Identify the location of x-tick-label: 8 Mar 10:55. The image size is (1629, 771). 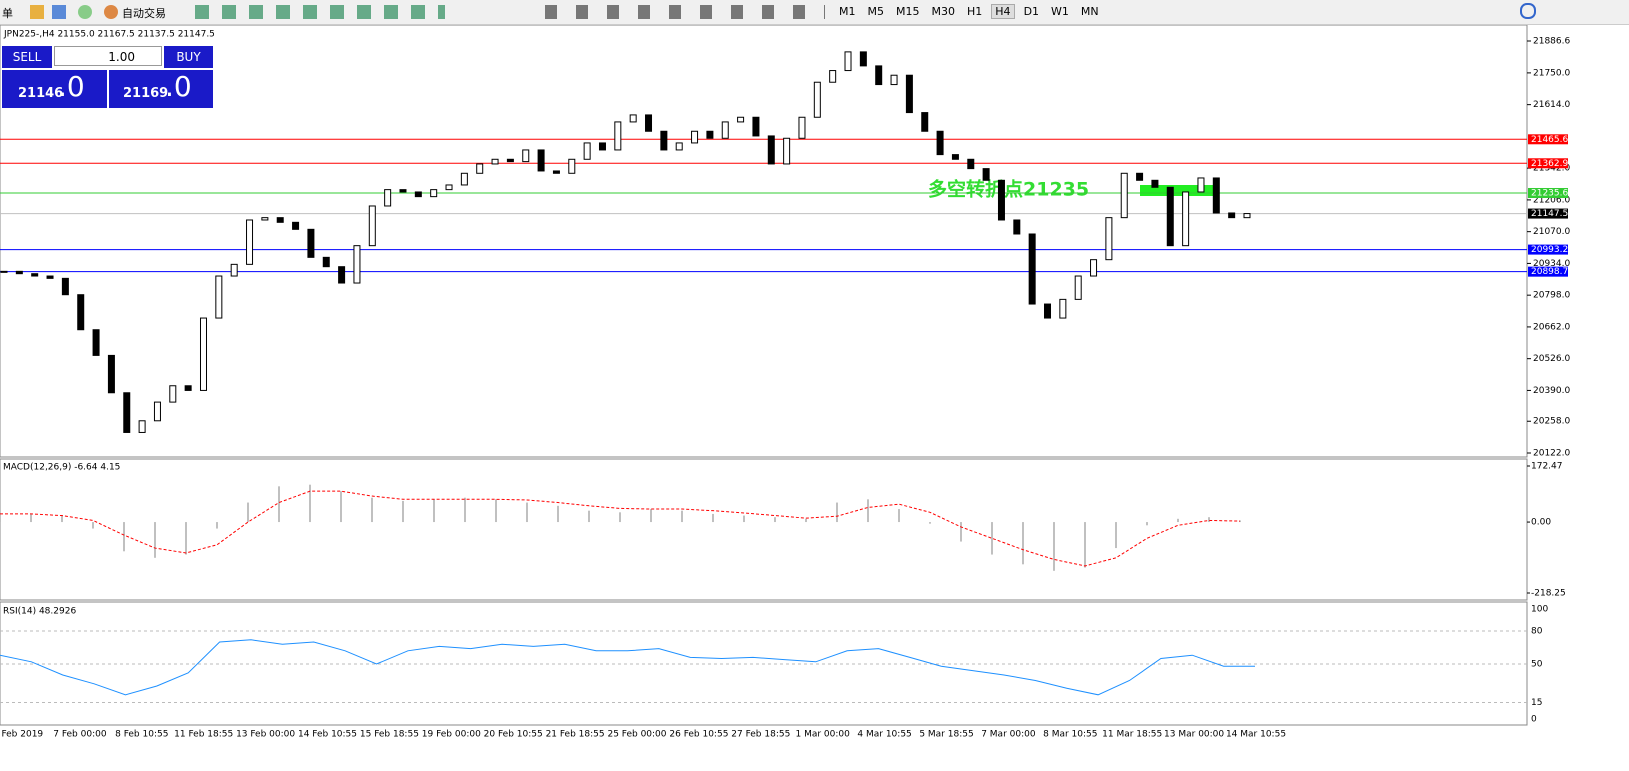
(1070, 735).